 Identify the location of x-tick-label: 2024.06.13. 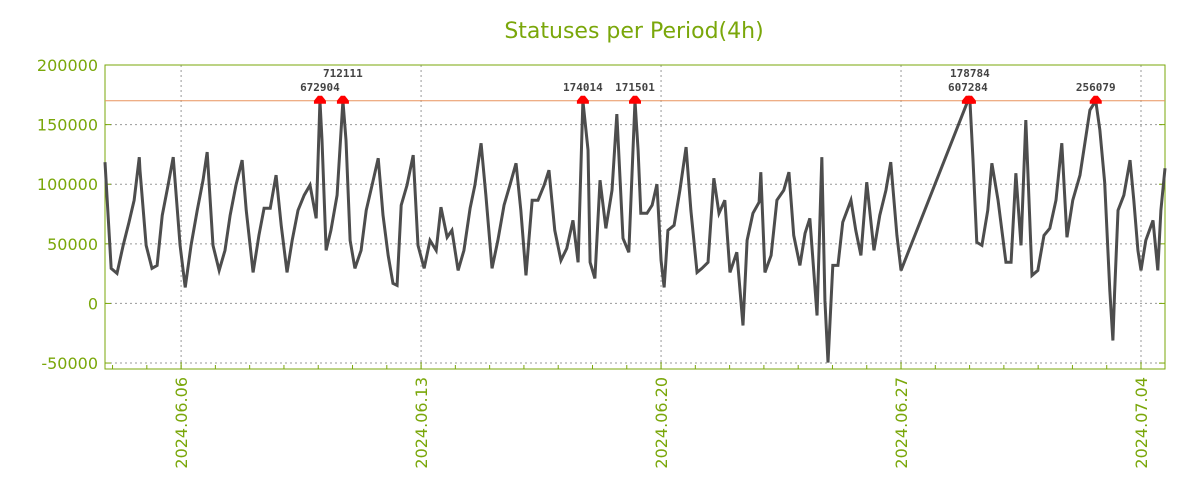
(421, 423).